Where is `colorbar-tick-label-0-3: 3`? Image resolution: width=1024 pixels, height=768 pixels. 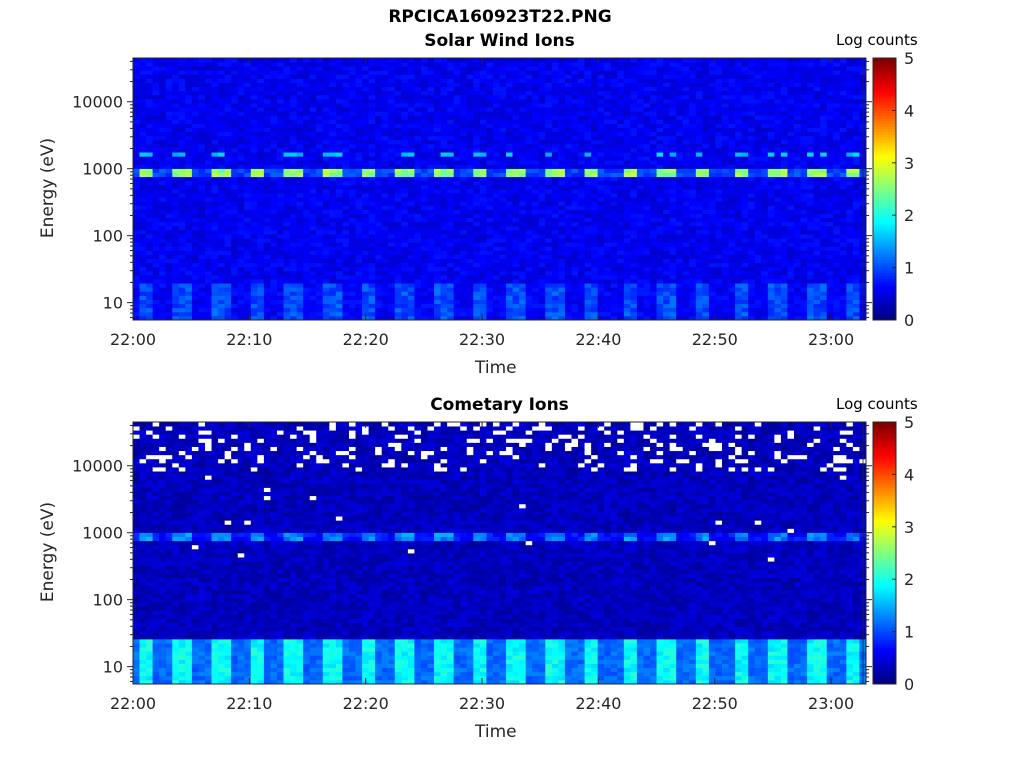
colorbar-tick-label-0-3: 3 is located at coordinates (909, 163).